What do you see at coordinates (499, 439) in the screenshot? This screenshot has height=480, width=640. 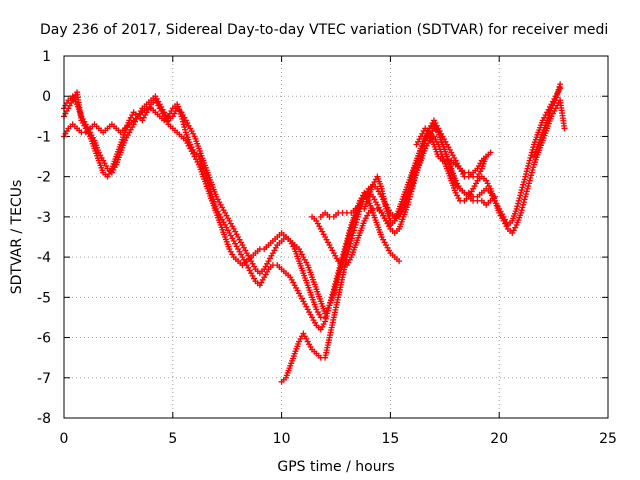 I see `x-tick-label: 20` at bounding box center [499, 439].